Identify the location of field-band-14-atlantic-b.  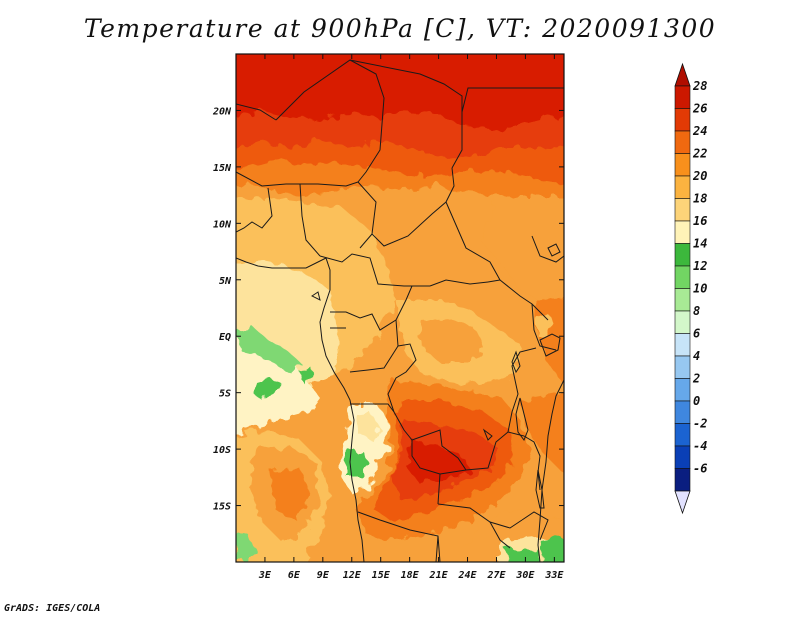
(307, 375).